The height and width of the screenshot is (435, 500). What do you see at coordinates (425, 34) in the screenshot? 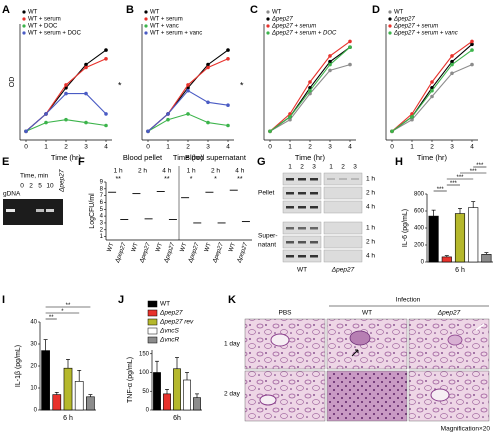
I see `legend-label: Δpep27 + serum + vanc` at bounding box center [425, 34].